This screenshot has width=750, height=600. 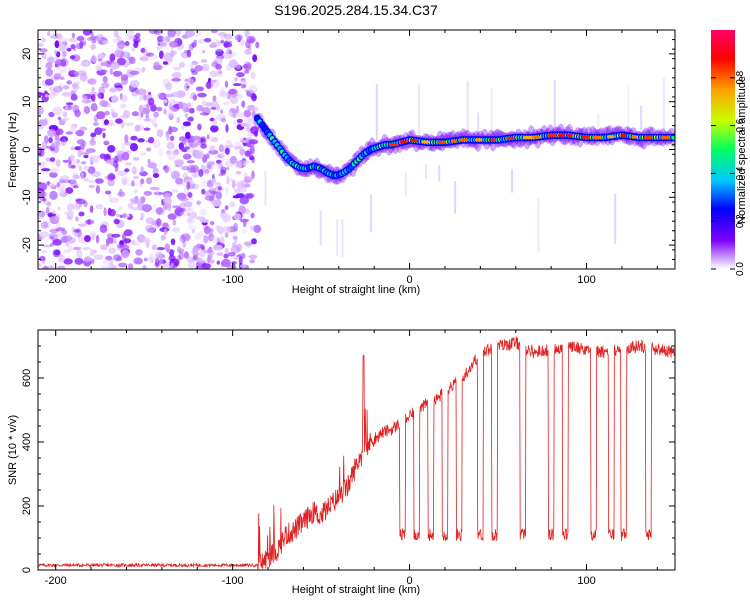 I want to click on colorbar-tick-label: 0.4, so click(x=740, y=173).